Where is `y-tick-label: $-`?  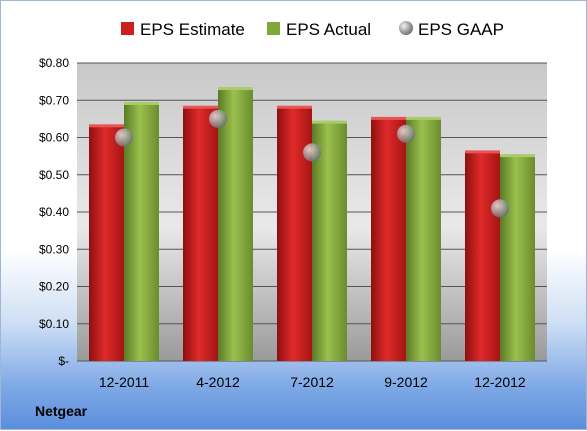 y-tick-label: $- is located at coordinates (63, 361).